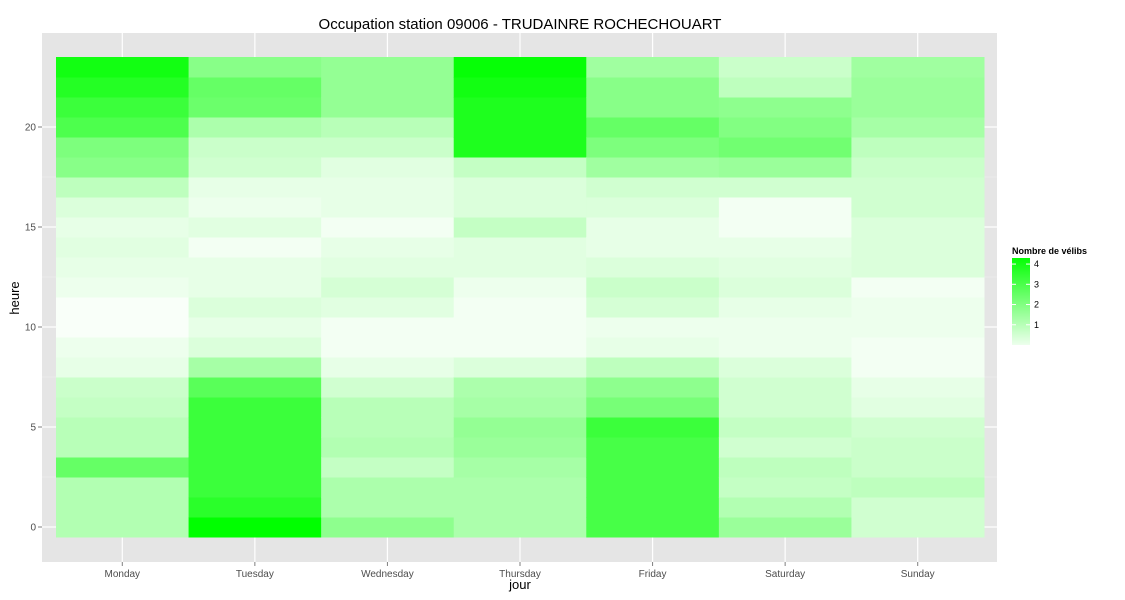 This screenshot has width=1125, height=600. Describe the element at coordinates (387, 574) in the screenshot. I see `x-tick-label: Wednesday` at that location.